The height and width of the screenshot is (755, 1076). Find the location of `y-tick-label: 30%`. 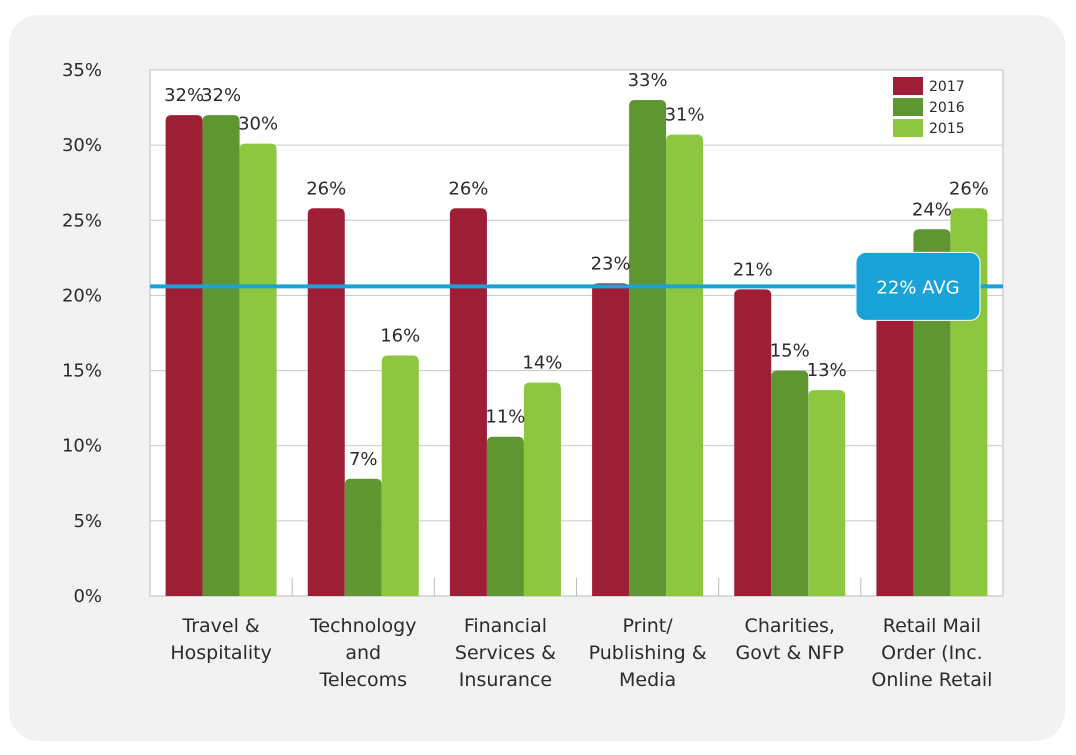

y-tick-label: 30% is located at coordinates (82, 145).